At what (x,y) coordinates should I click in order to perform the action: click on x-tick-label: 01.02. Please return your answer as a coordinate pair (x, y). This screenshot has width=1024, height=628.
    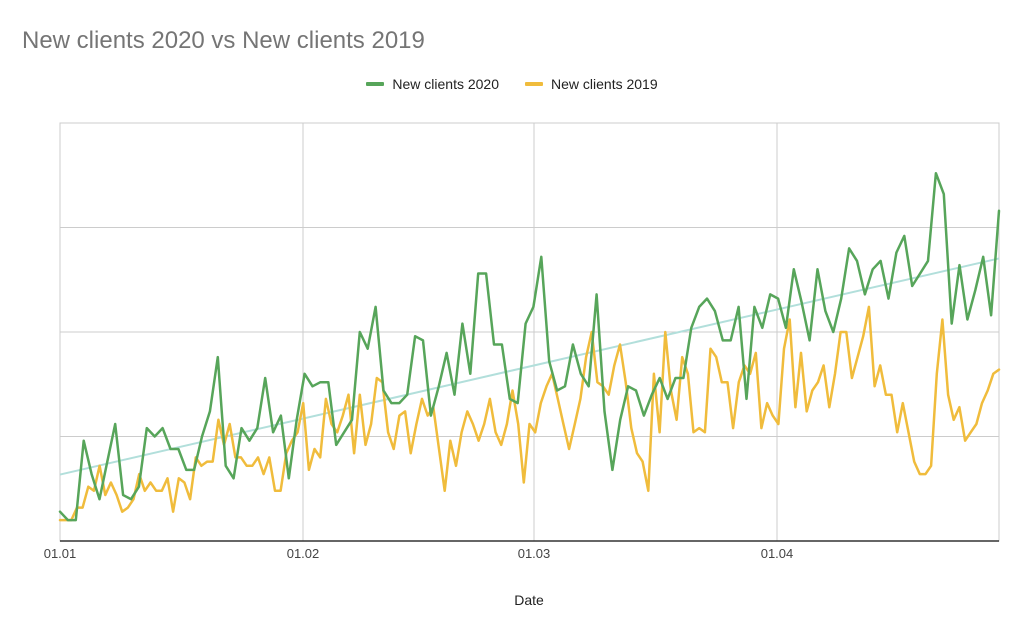
    Looking at the image, I should click on (303, 553).